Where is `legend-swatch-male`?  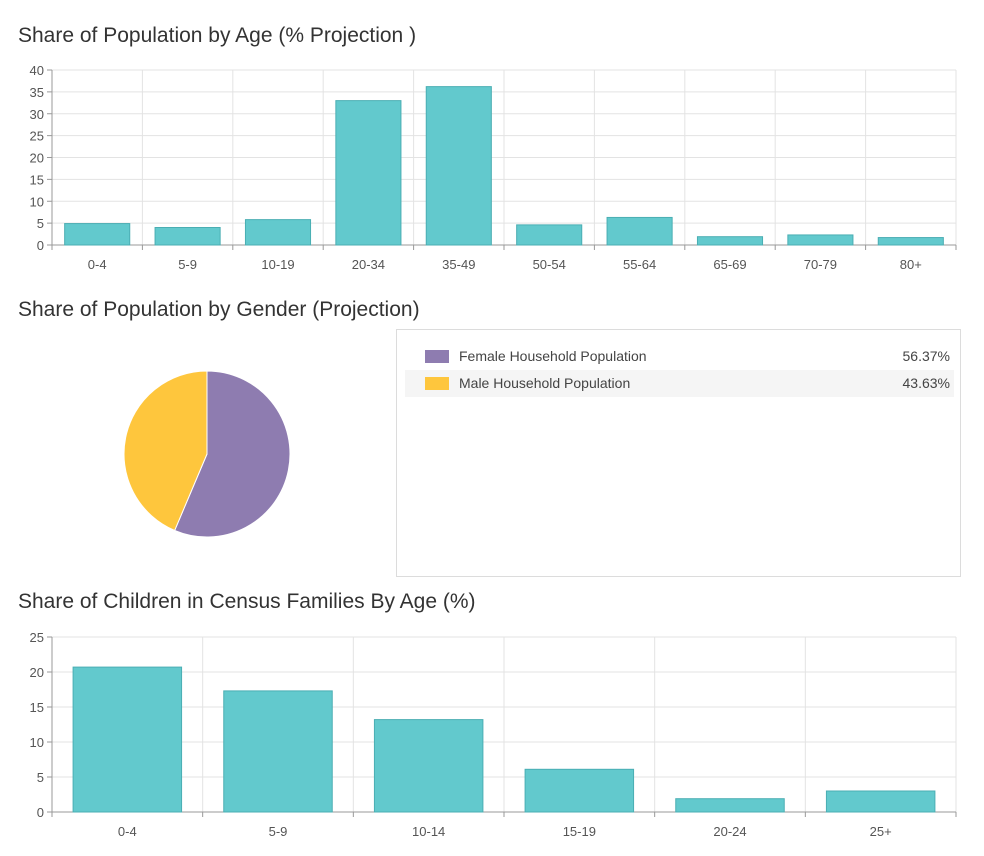
legend-swatch-male is located at coordinates (437, 383).